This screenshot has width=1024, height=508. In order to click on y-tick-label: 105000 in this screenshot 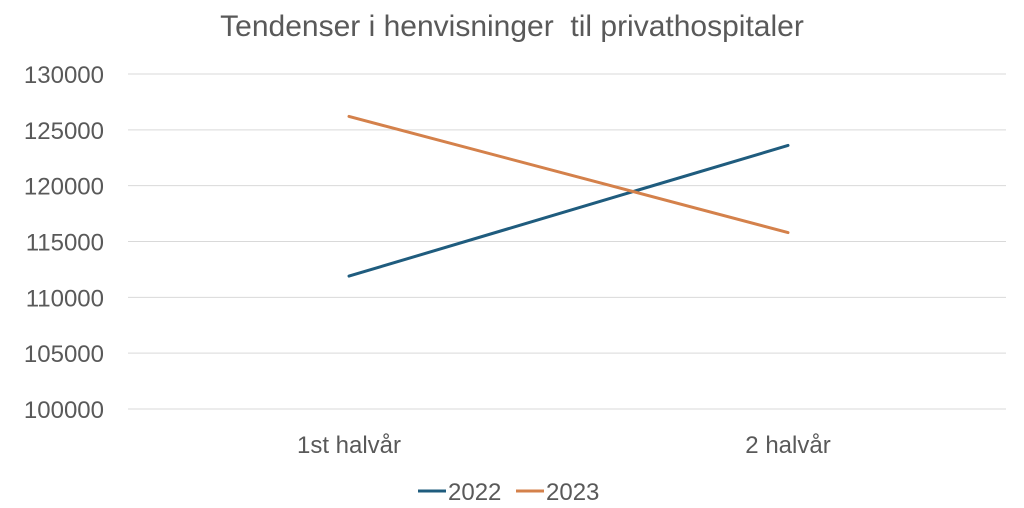, I will do `click(64, 354)`.